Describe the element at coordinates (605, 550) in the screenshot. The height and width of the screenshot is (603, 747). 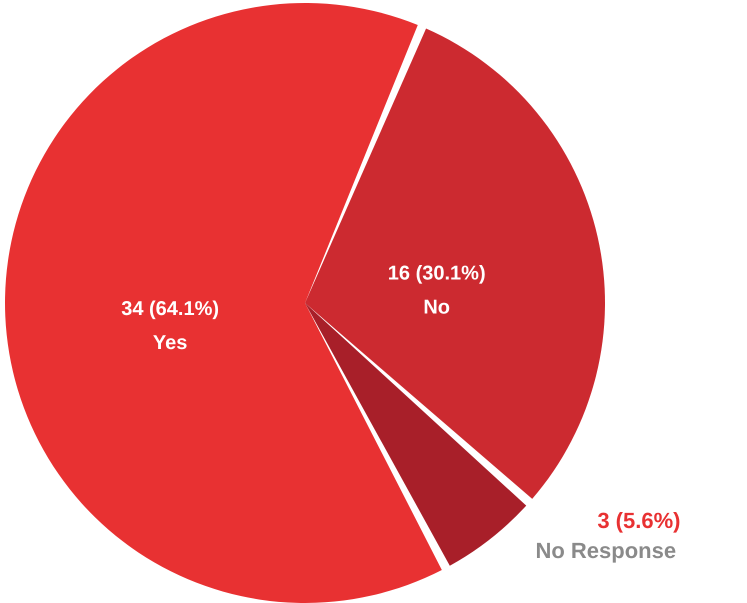
I see `slice-label: No Response` at that location.